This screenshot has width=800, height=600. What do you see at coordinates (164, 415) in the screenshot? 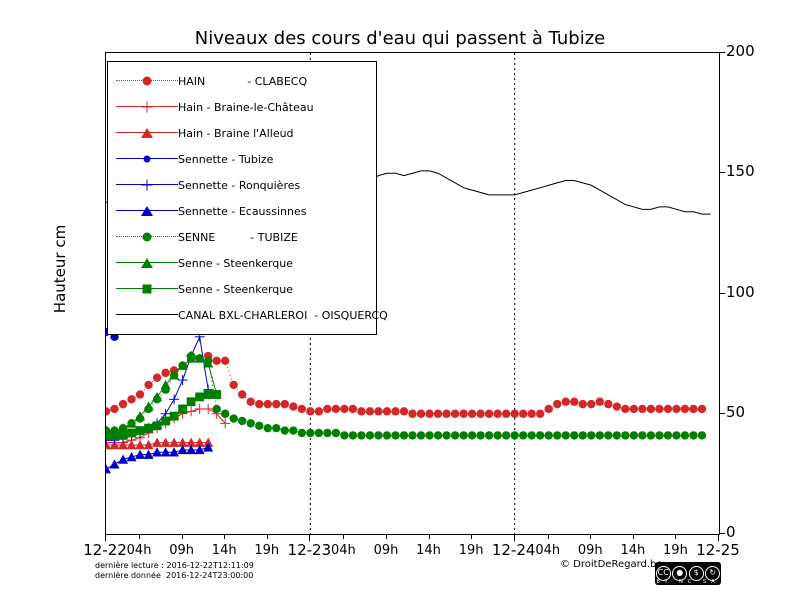
I see `series-square` at bounding box center [164, 415].